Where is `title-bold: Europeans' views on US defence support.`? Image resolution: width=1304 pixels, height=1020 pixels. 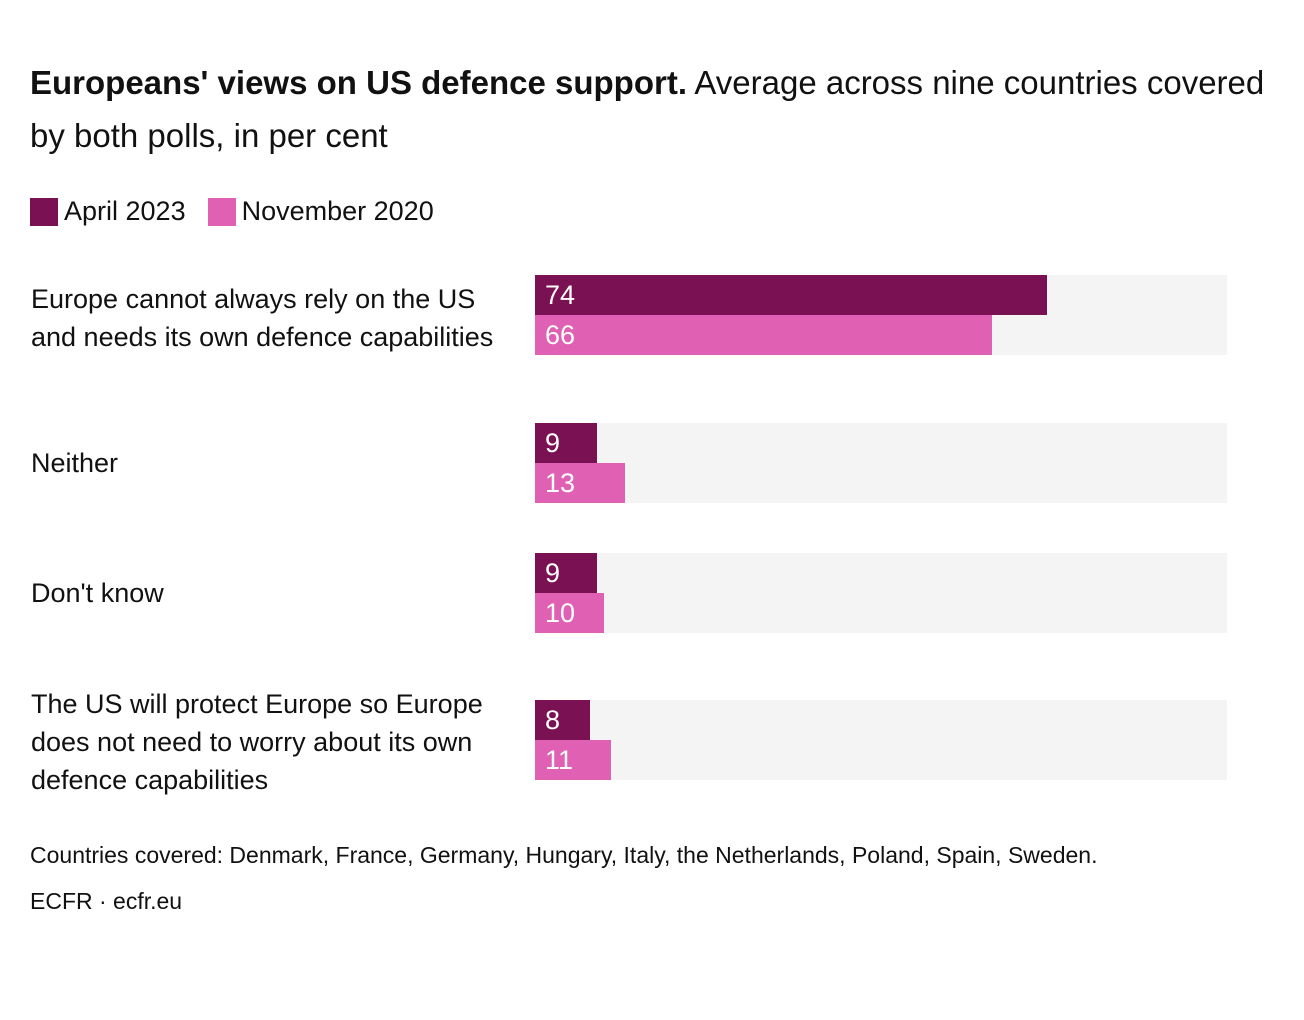 title-bold: Europeans' views on US defence support. is located at coordinates (358, 82).